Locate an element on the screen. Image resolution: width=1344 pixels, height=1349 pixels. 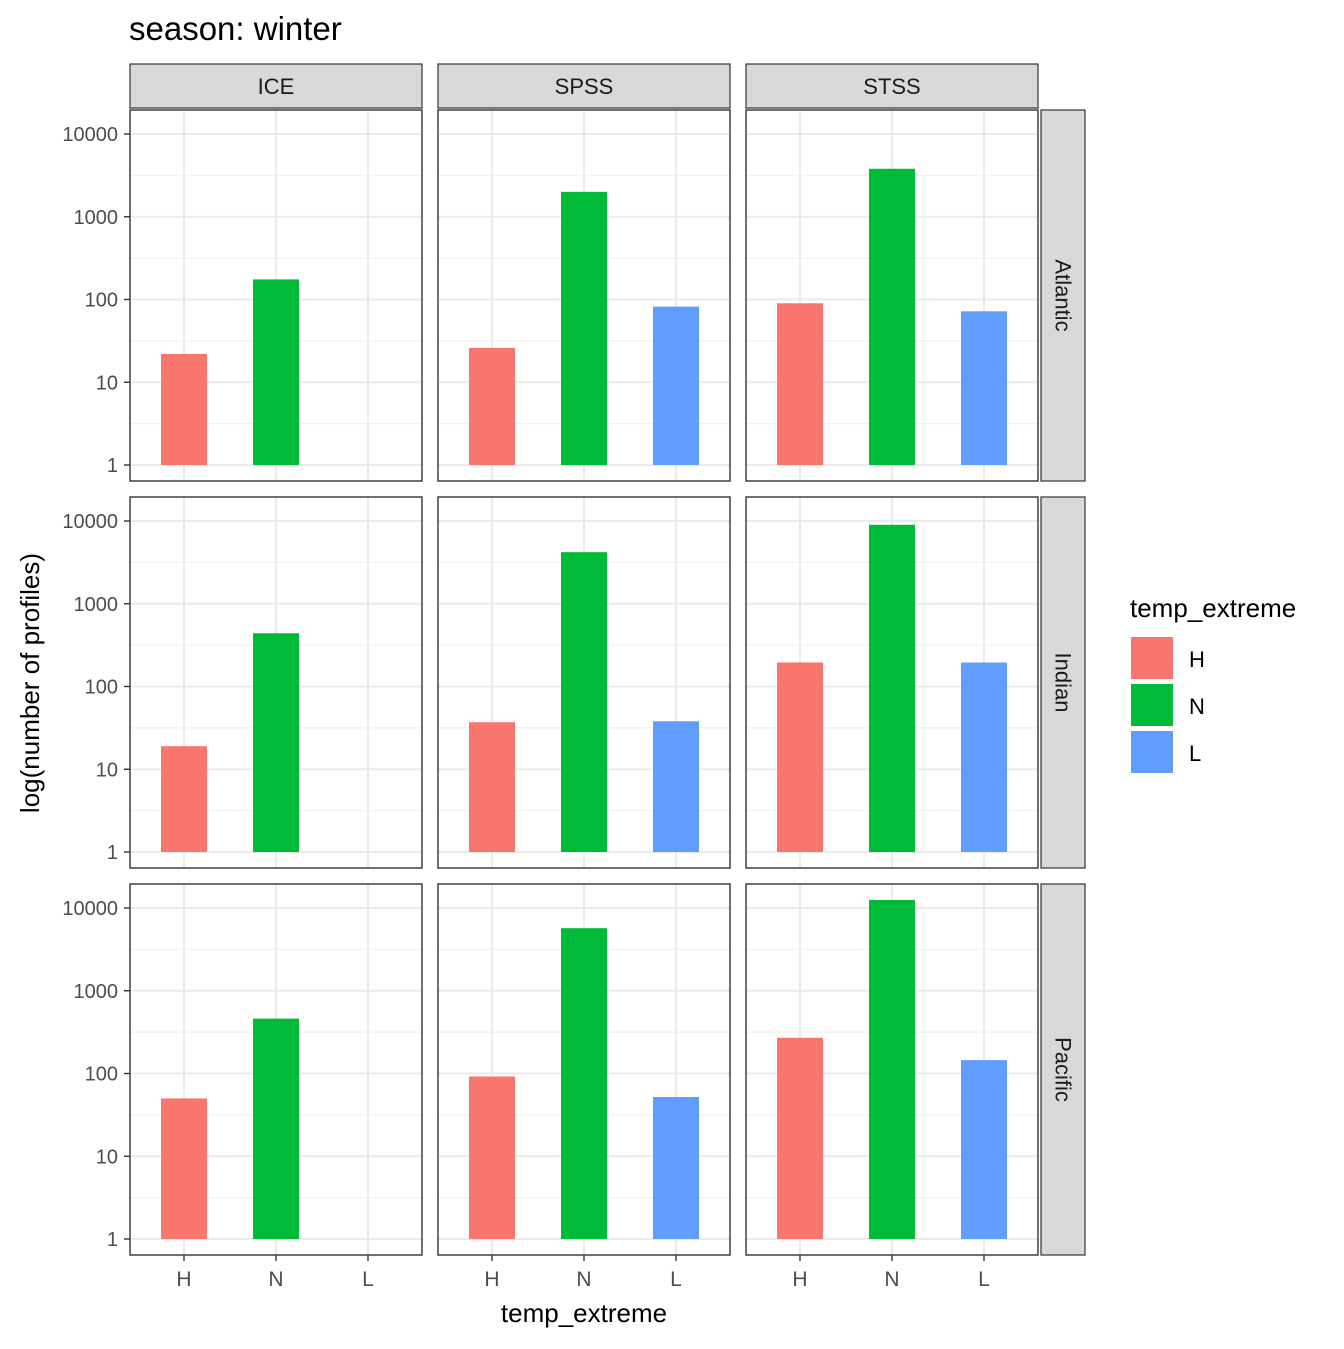
facet-strip-label-spss: SPSS is located at coordinates (584, 86).